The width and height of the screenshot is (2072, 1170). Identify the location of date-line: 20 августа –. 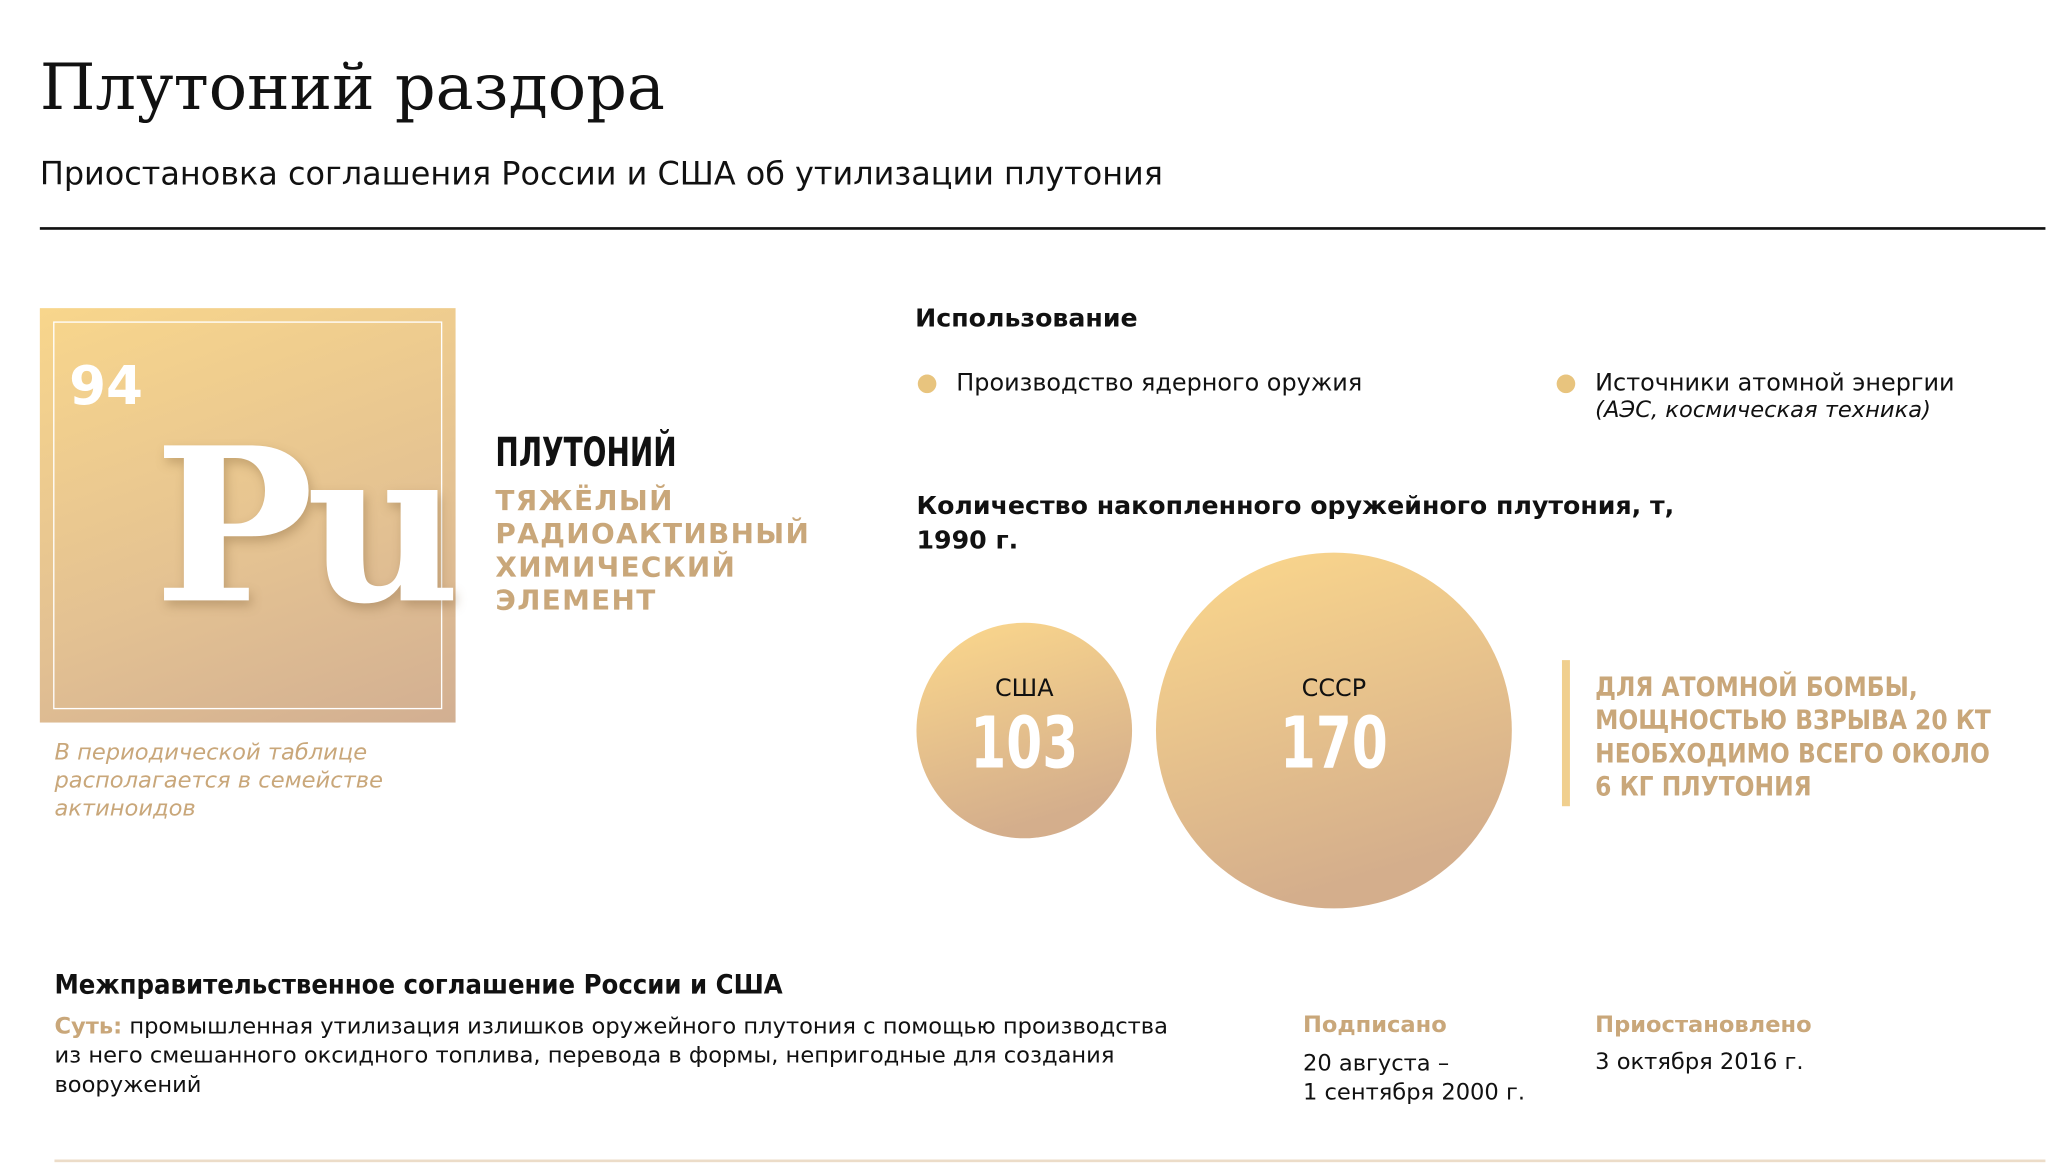
(1376, 1064).